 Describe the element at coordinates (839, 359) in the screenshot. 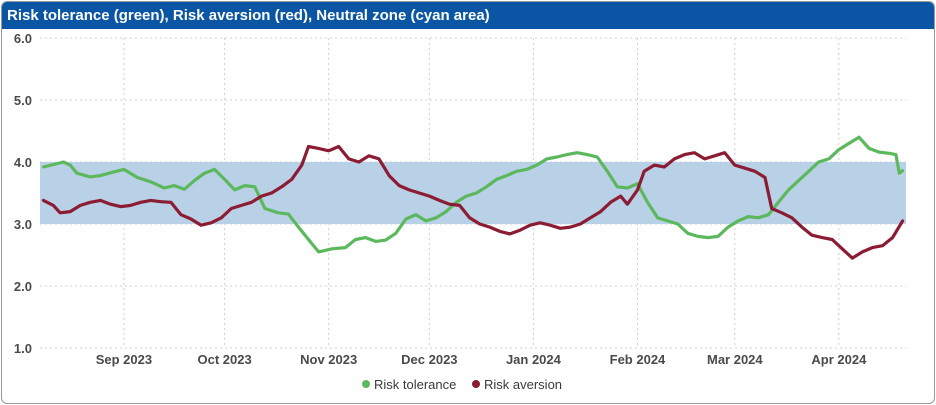

I see `x-tick-label: Apr 2024` at that location.